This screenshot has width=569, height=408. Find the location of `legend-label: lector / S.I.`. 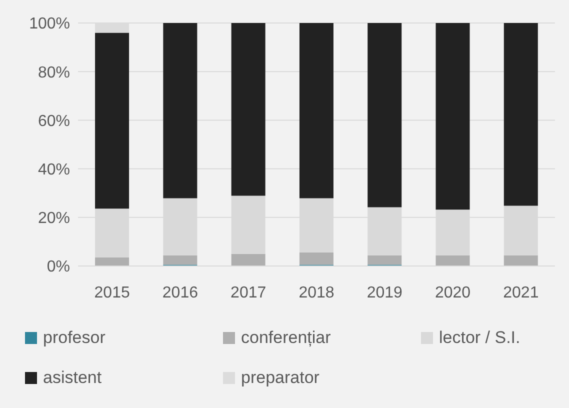

legend-label: lector / S.I. is located at coordinates (479, 338).